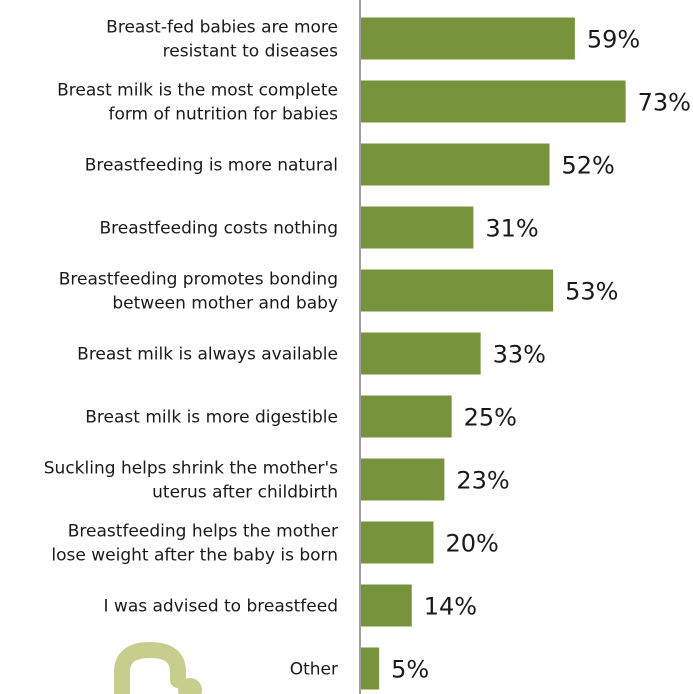 The width and height of the screenshot is (693, 694). Describe the element at coordinates (222, 28) in the screenshot. I see `category-label-line: Breast-fed babies are more` at that location.